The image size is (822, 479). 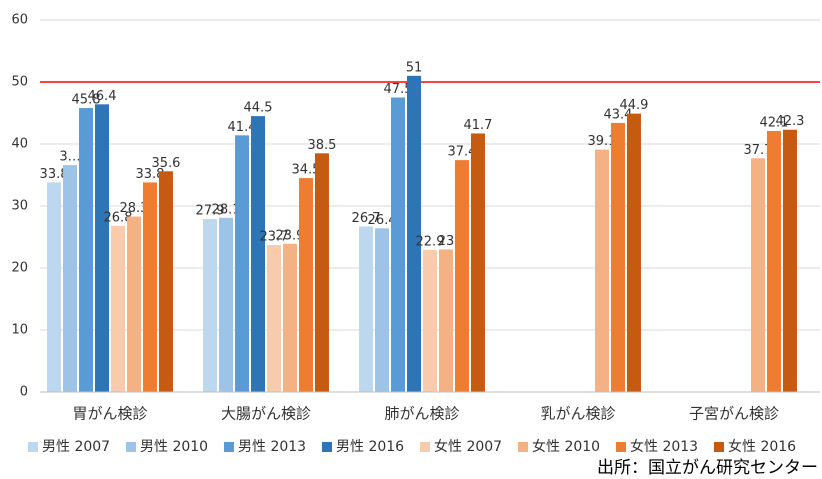 I want to click on y-tick-label: 30, so click(x=19, y=206).